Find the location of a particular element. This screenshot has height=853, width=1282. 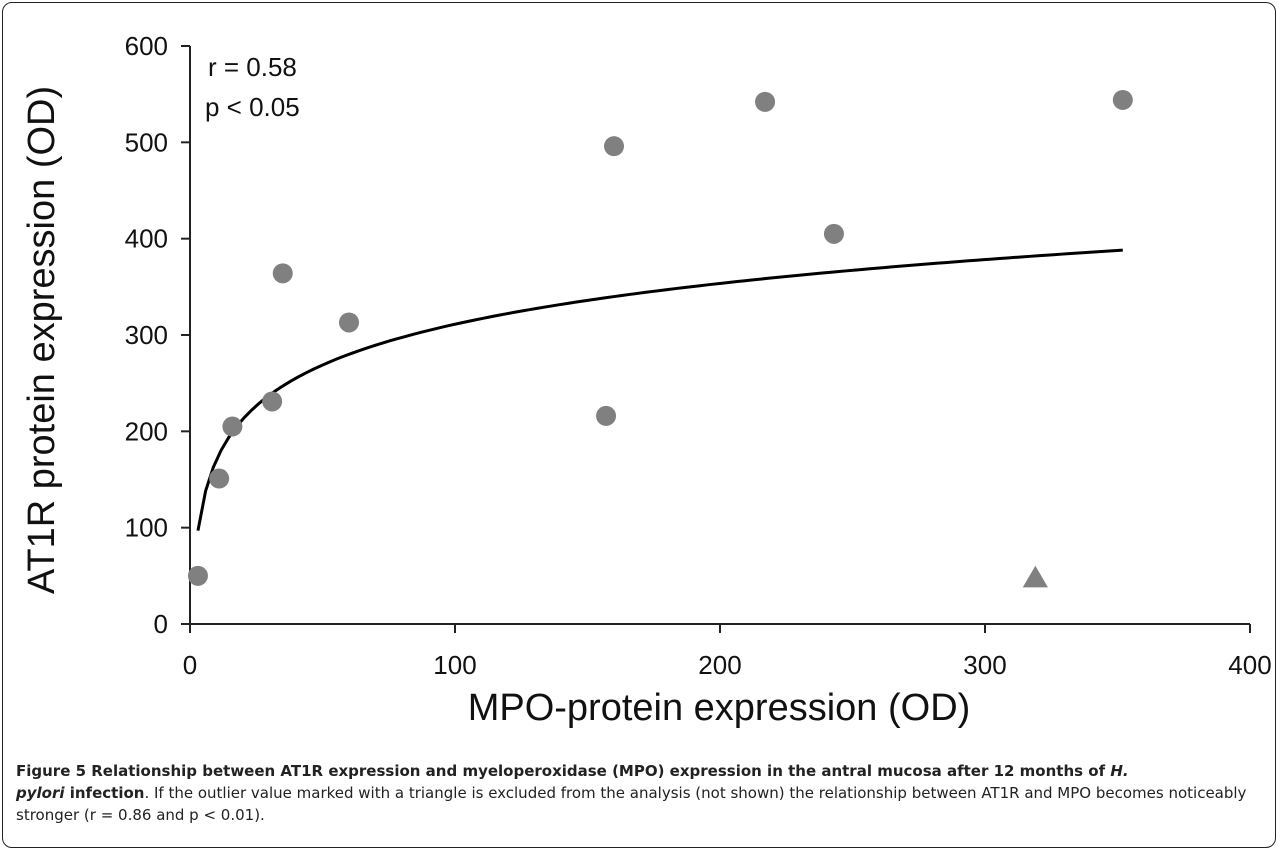

y-tick-label: 0 is located at coordinates (161, 624).